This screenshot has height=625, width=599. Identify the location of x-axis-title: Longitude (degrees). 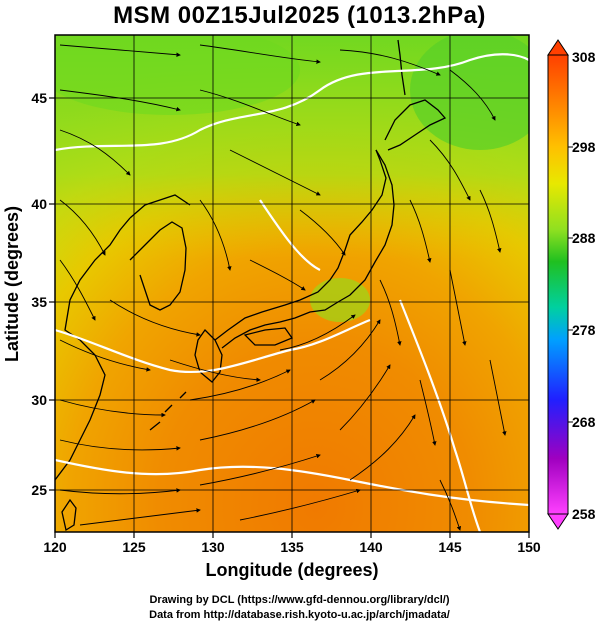
(291, 570).